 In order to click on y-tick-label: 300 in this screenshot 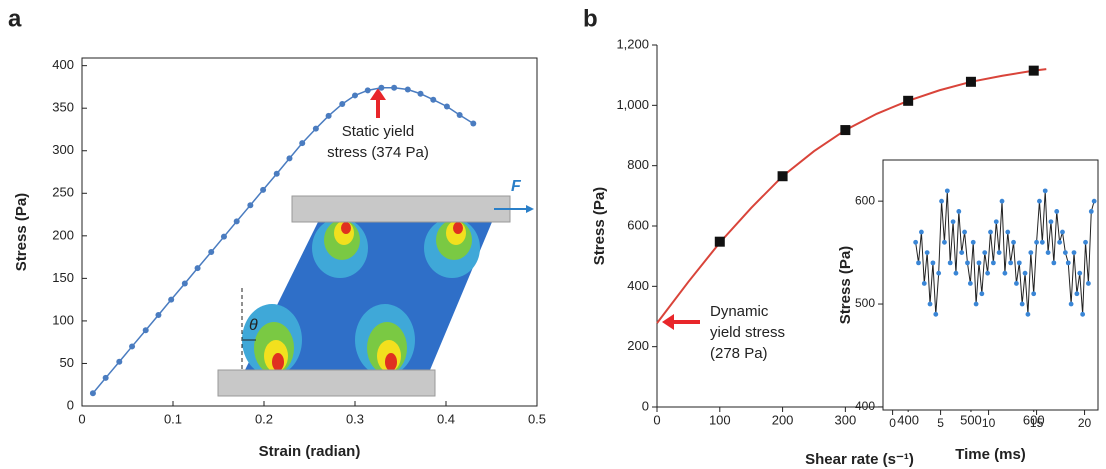, I will do `click(63, 149)`.